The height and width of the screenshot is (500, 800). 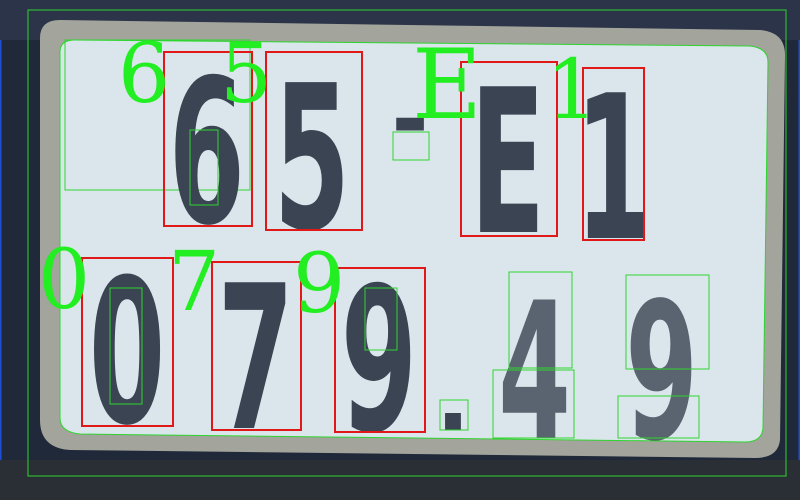 I want to click on ocr-label: E, so click(x=447, y=85).